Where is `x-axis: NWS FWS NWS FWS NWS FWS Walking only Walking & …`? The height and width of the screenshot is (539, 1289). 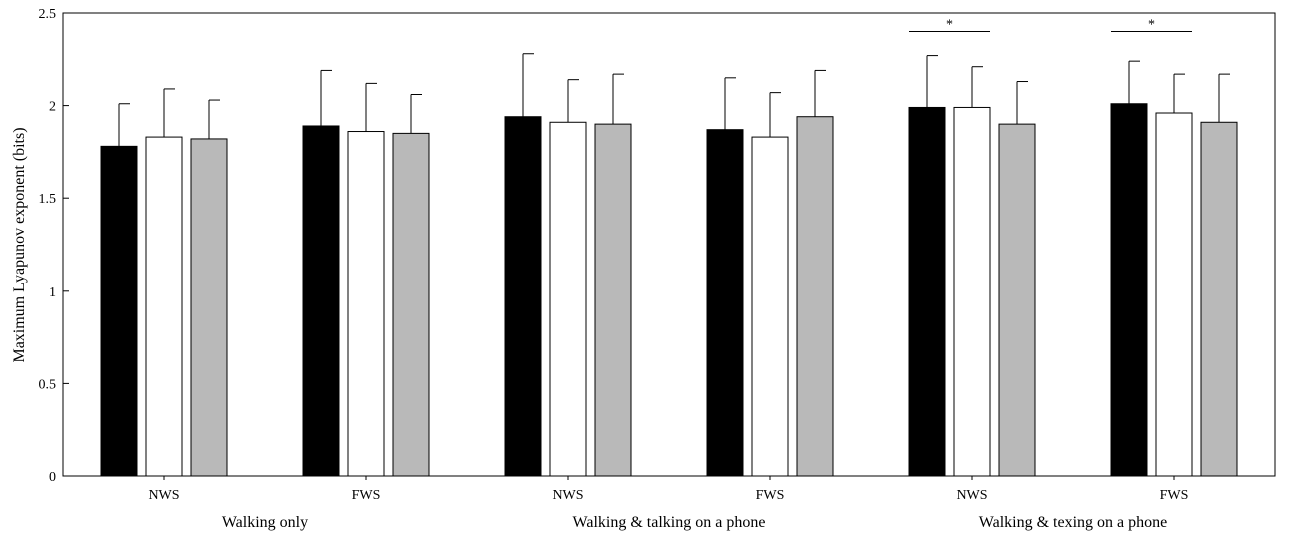
x-axis: NWS FWS NWS FWS NWS FWS Walking only Walking & … is located at coordinates (668, 503).